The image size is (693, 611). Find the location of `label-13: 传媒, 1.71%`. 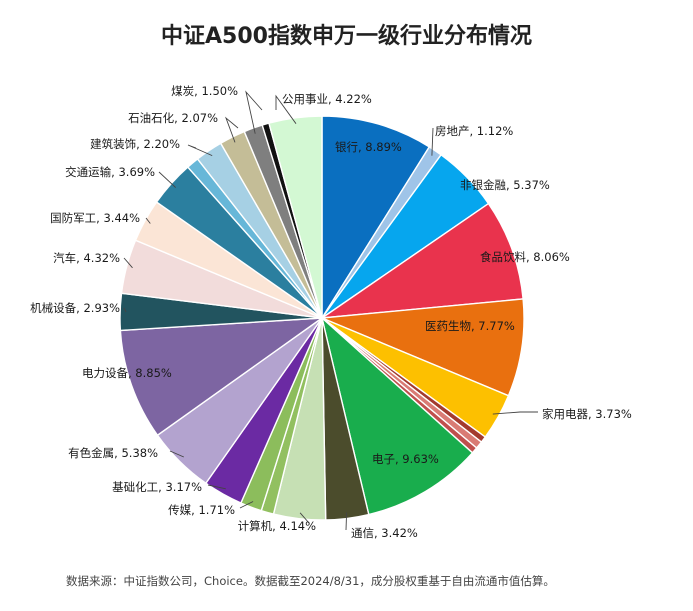

label-13: 传媒, 1.71% is located at coordinates (201, 510).